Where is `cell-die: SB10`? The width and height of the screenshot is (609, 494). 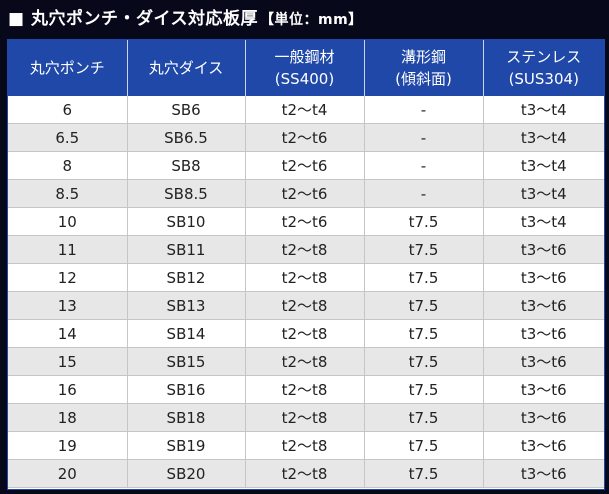 cell-die: SB10 is located at coordinates (186, 221).